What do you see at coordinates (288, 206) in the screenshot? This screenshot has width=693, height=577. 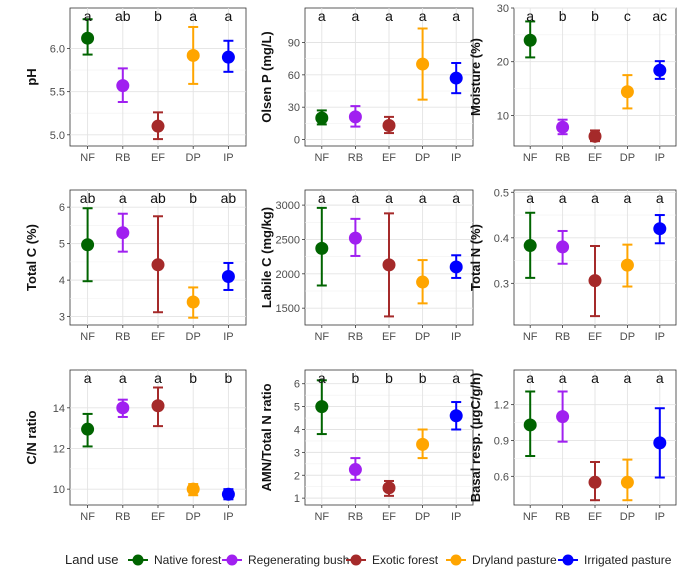 I see `y-tick-label: 3000` at bounding box center [288, 206].